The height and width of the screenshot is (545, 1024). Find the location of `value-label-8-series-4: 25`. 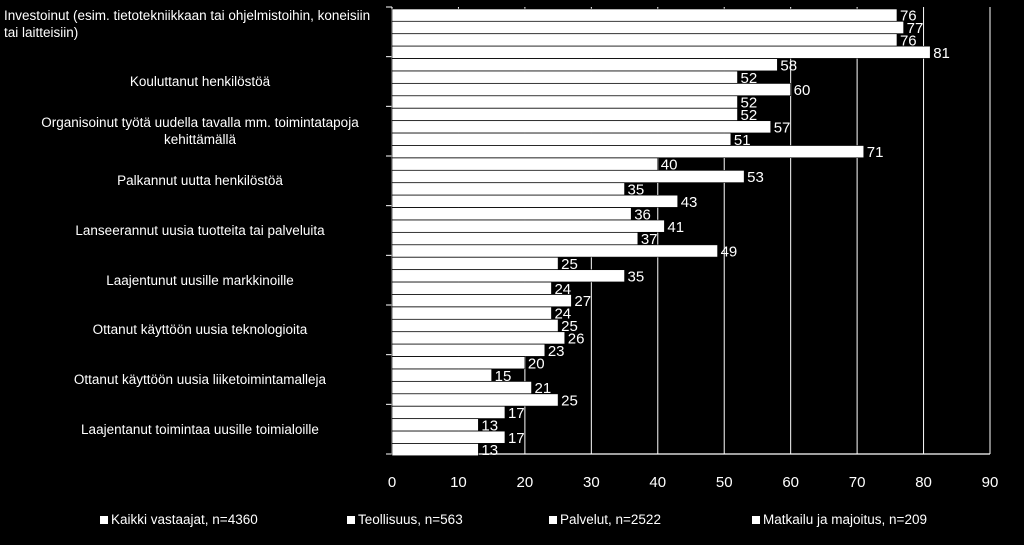

value-label-8-series-4: 25 is located at coordinates (569, 401).